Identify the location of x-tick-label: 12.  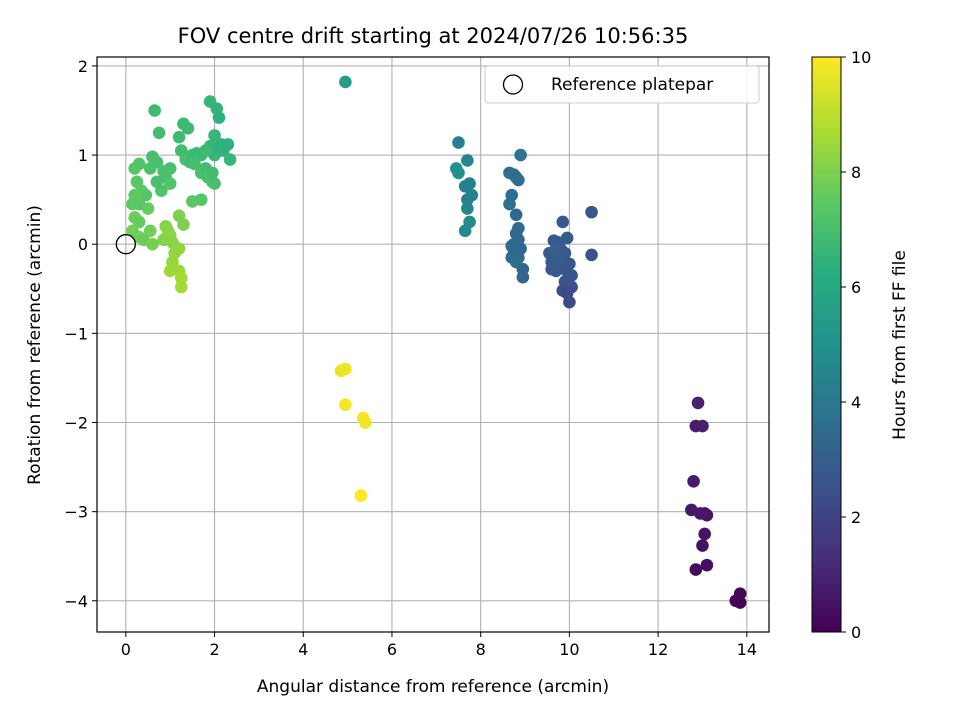
(658, 649).